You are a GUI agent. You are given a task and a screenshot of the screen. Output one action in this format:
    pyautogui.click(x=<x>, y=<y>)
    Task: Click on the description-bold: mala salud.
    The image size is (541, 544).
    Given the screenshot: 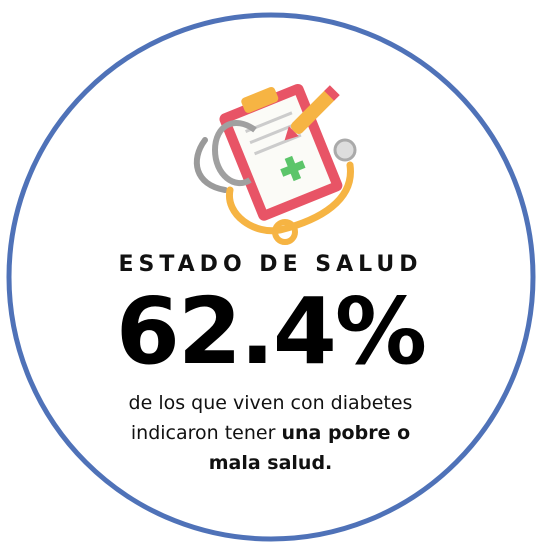 What is the action you would take?
    pyautogui.click(x=270, y=463)
    